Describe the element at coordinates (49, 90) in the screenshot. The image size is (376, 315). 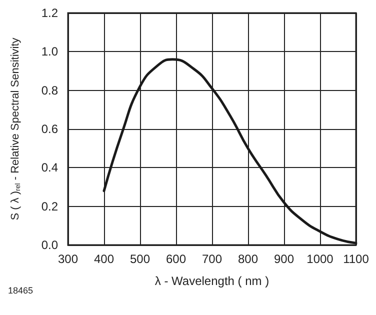
I see `y-tick-label: 0.8` at that location.